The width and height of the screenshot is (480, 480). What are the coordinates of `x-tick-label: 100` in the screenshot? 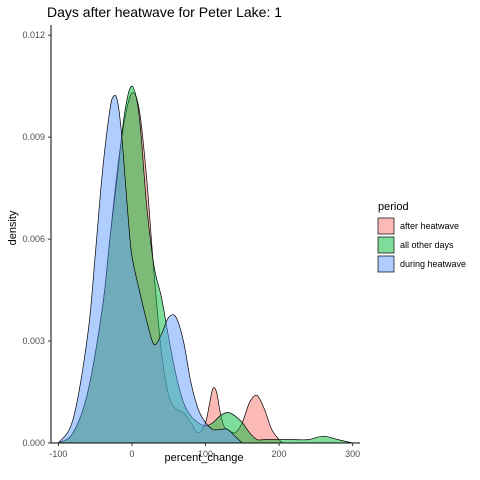 It's located at (205, 454).